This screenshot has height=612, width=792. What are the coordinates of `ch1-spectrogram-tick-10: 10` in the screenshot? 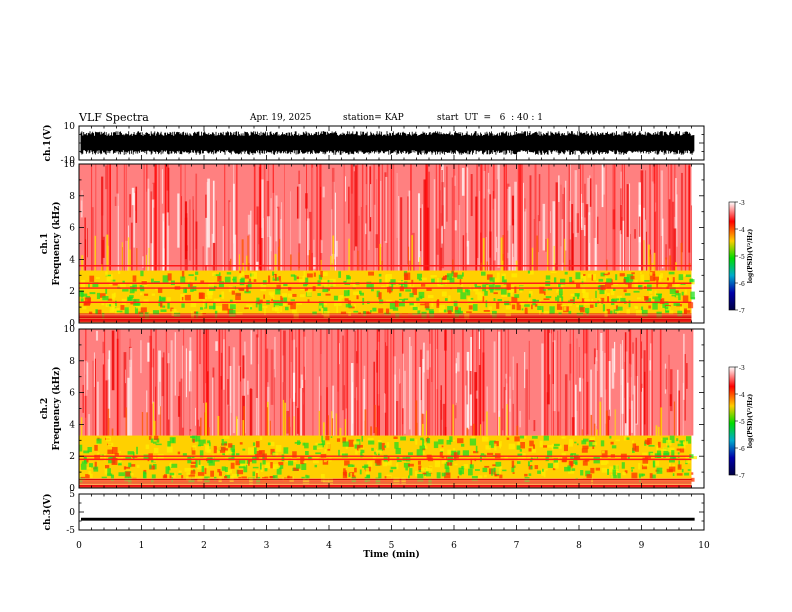 It's located at (70, 165).